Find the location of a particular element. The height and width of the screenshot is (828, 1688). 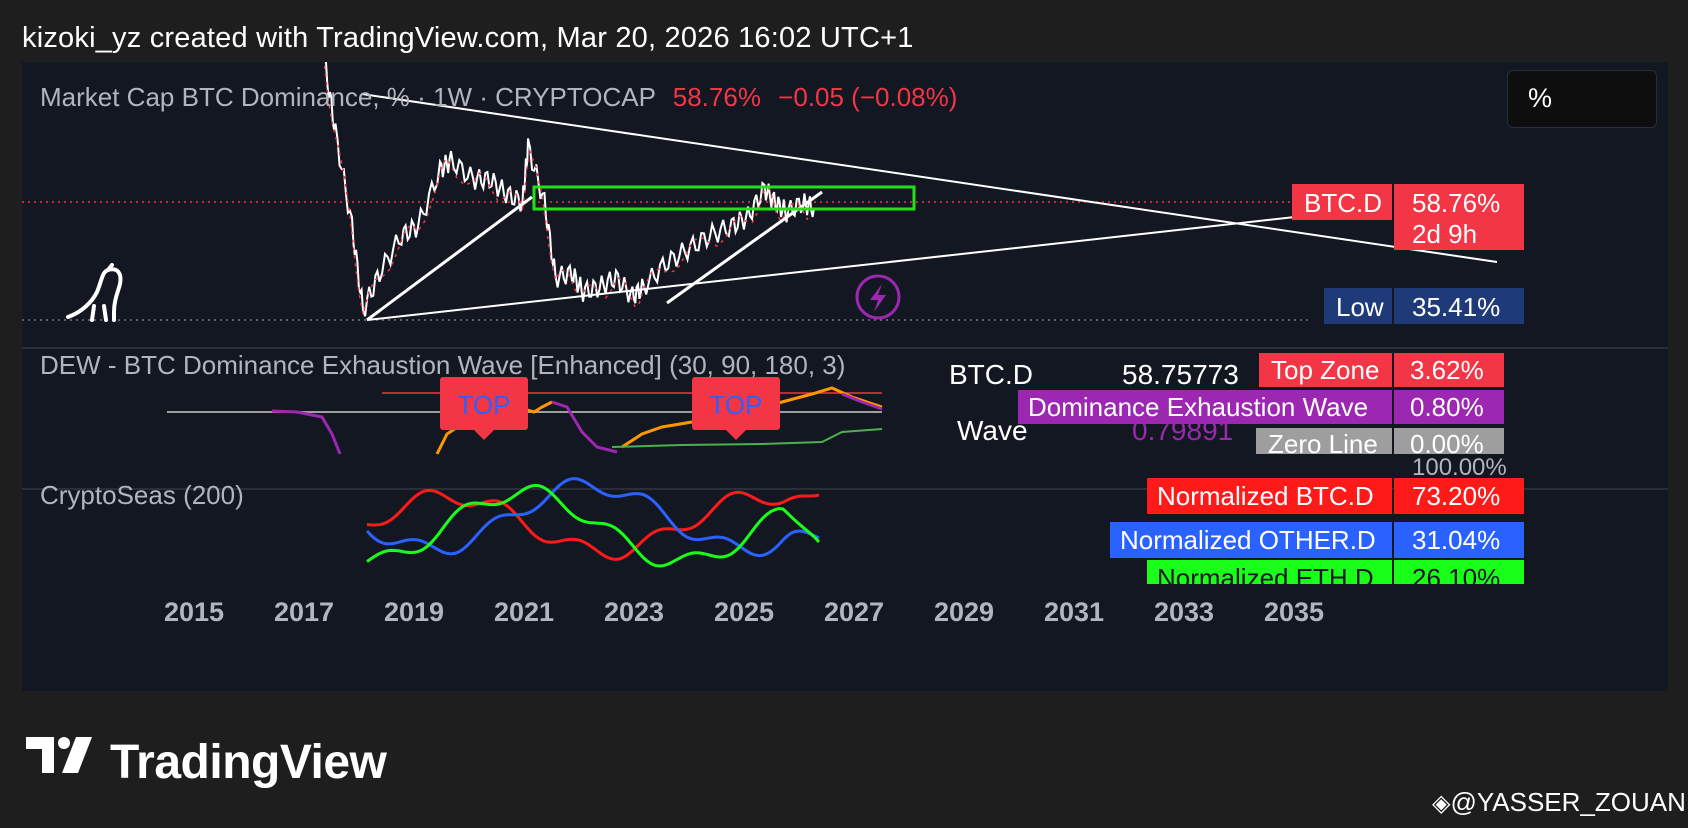

seas-legend-btc-value: 73.20% is located at coordinates (1459, 496).